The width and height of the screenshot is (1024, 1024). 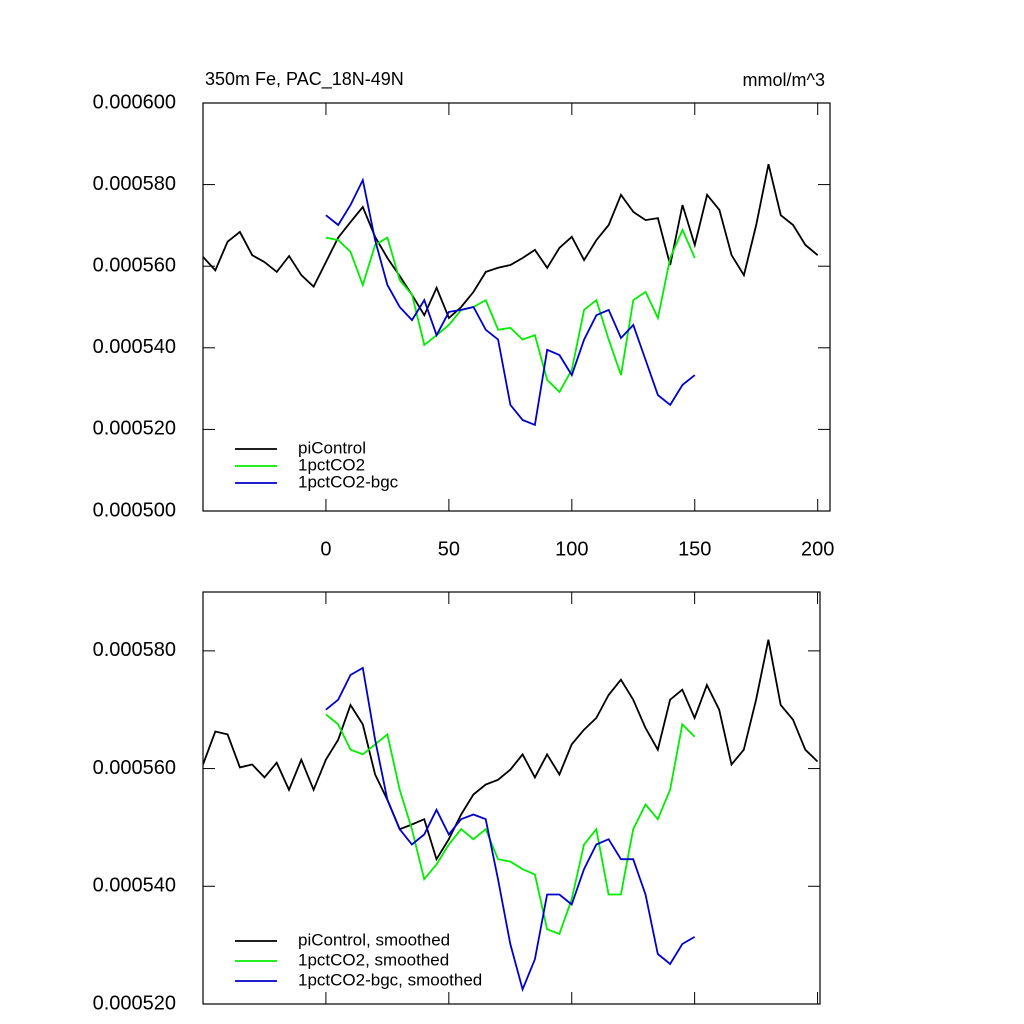 What do you see at coordinates (374, 939) in the screenshot?
I see `legend-label: piControl, smoothed` at bounding box center [374, 939].